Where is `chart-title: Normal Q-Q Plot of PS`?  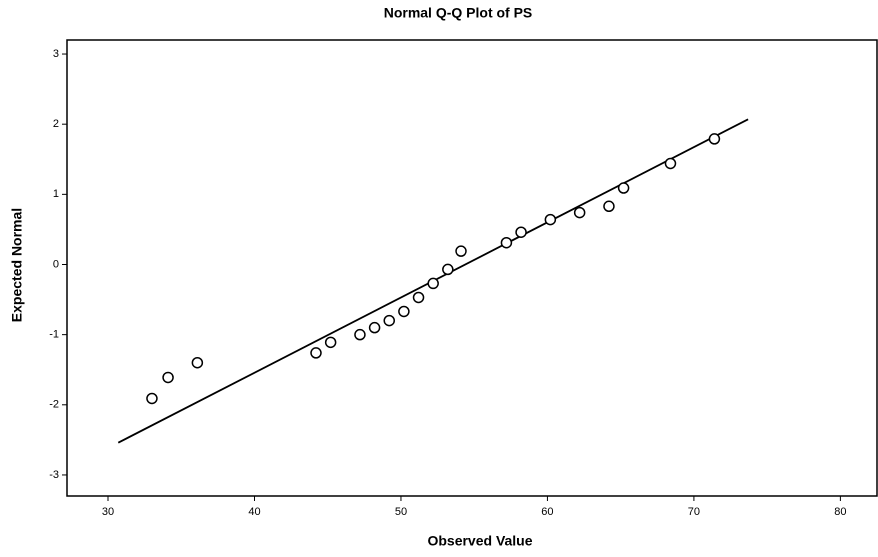 chart-title: Normal Q-Q Plot of PS is located at coordinates (458, 13).